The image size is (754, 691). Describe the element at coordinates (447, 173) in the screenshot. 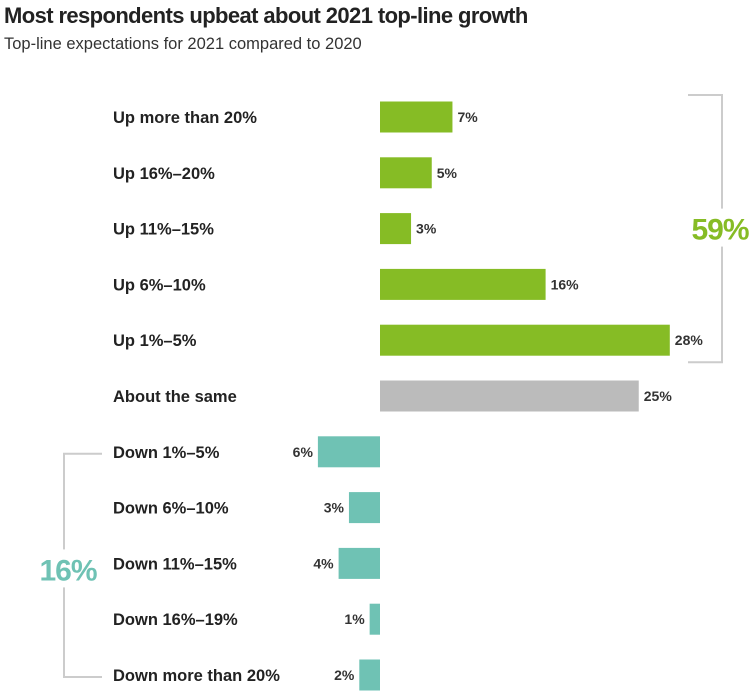

I see `value-label: 5%` at that location.